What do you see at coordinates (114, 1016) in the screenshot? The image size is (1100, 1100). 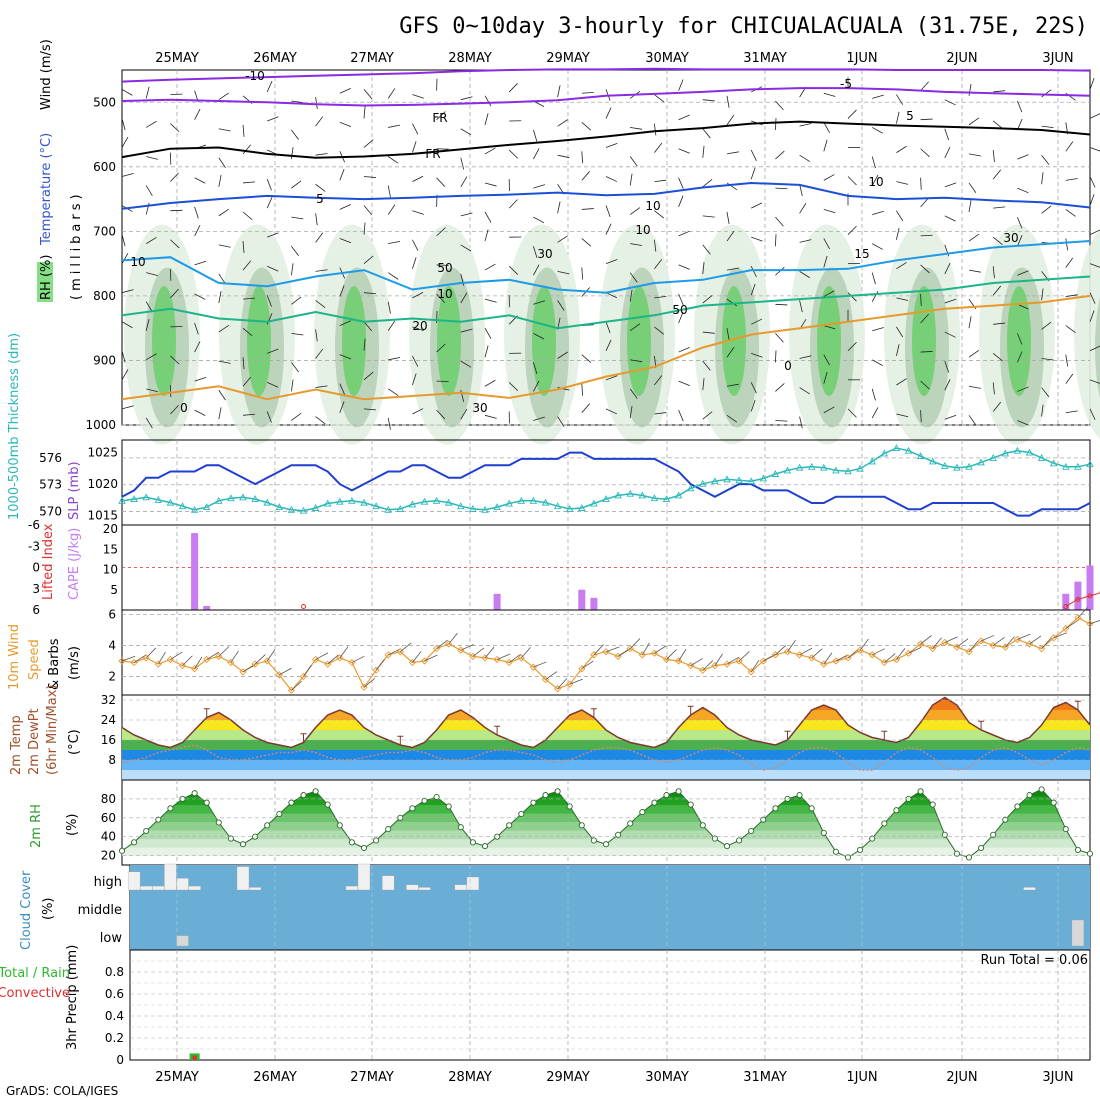 I see `precip-tick-label: 0.4` at bounding box center [114, 1016].